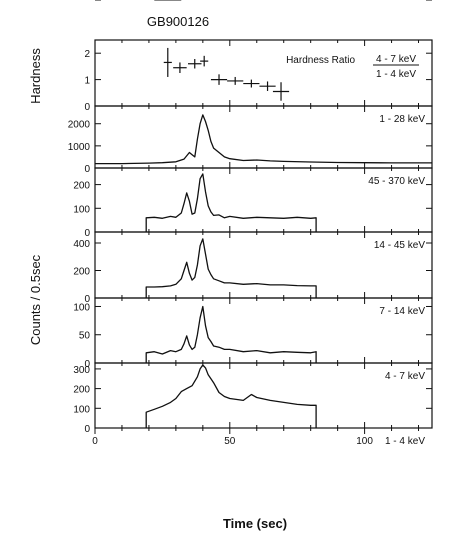 This screenshot has width=452, height=541. Describe the element at coordinates (87, 54) in the screenshot. I see `y-tick-label: 2` at that location.